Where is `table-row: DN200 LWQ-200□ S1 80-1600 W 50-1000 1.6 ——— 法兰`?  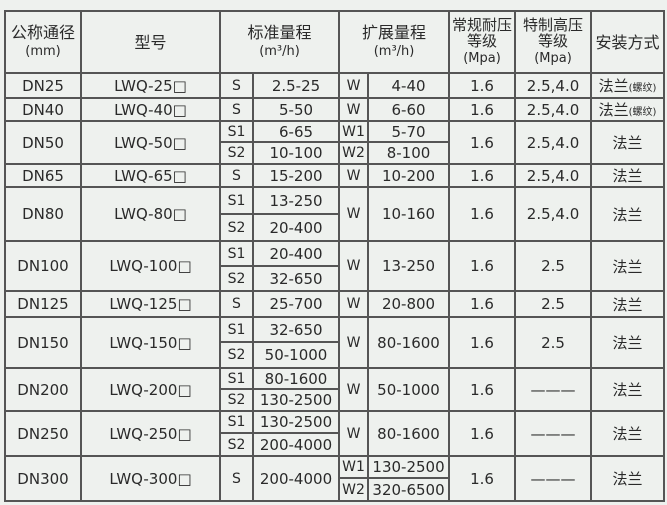
table-row: DN200 LWQ-200□ S1 80-1600 W 50-1000 1.6 ——— 法兰 is located at coordinates (335, 389).